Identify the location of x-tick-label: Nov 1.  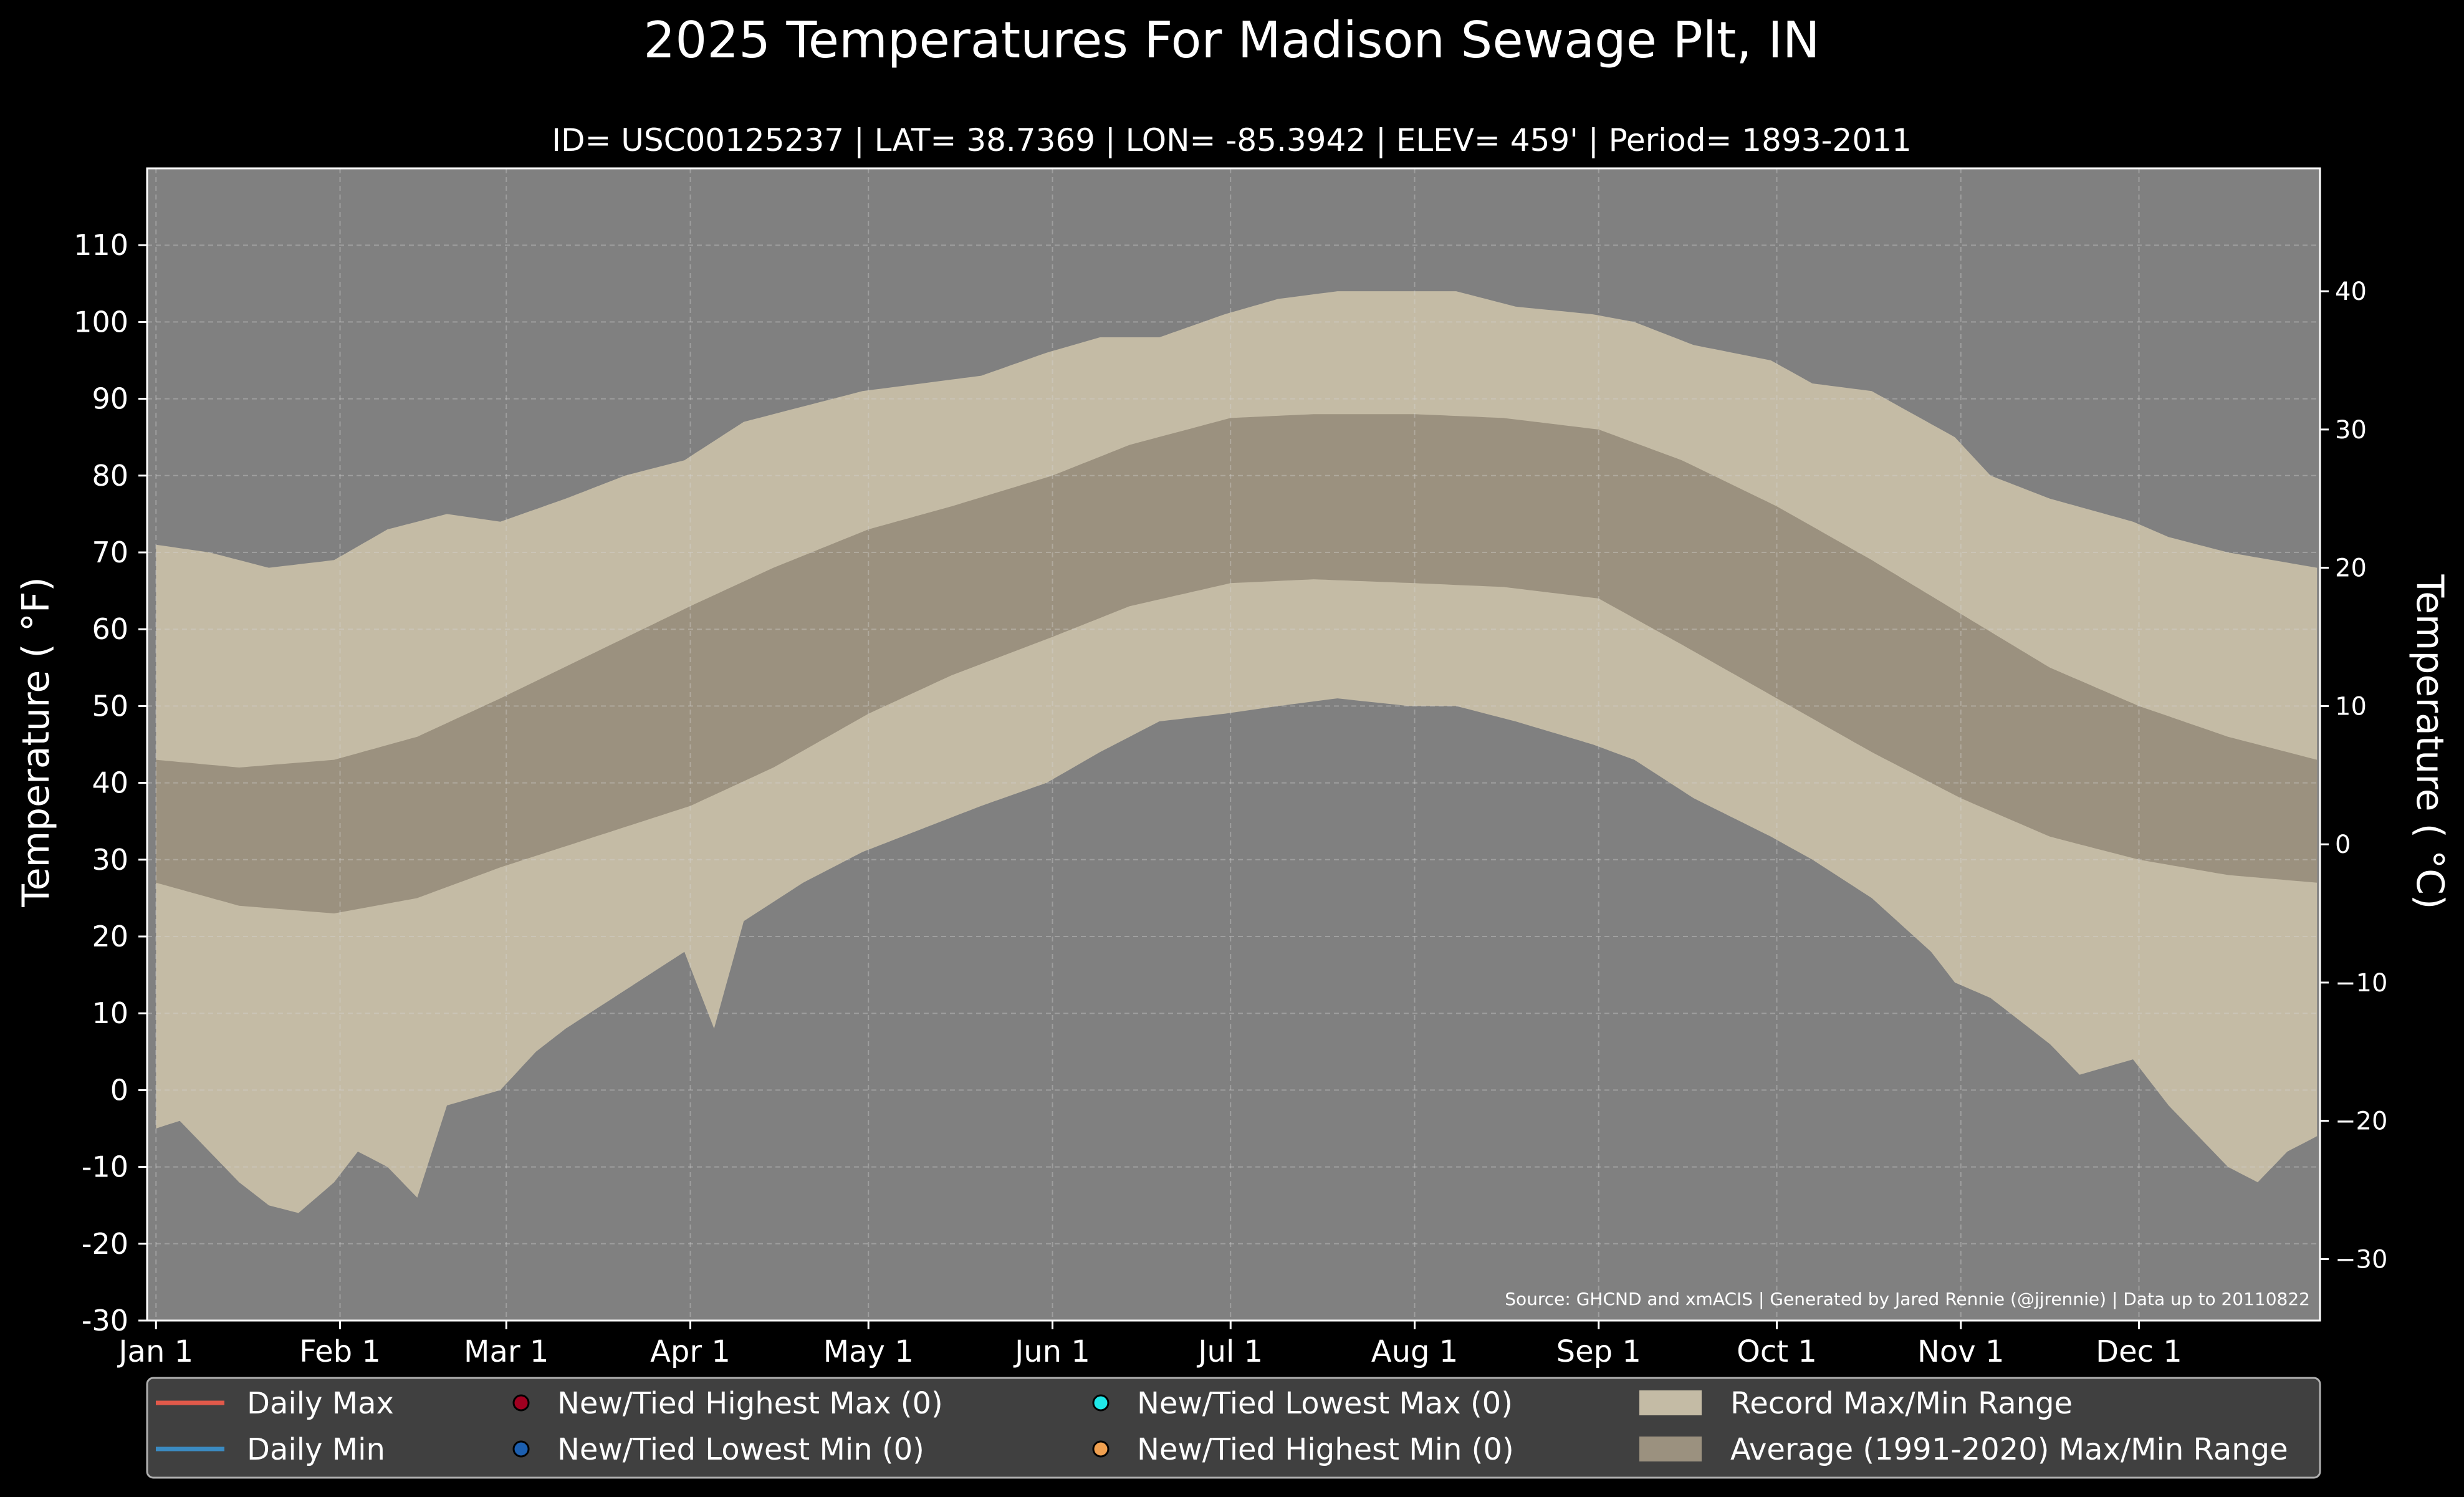
(1960, 1351).